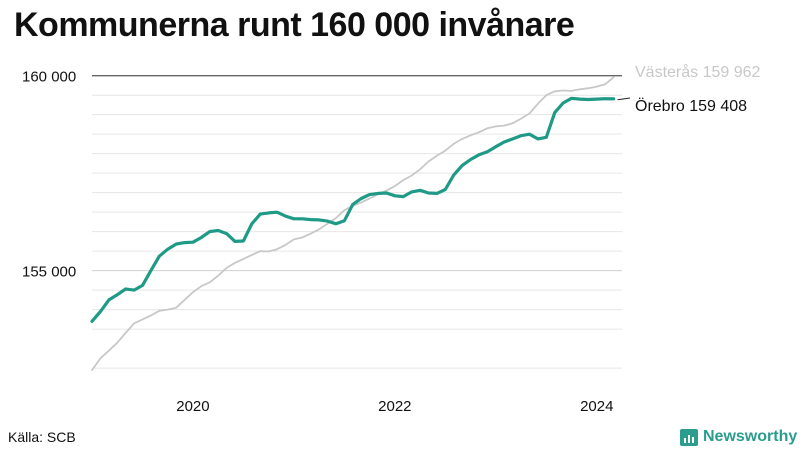 The image size is (800, 450). What do you see at coordinates (294, 25) in the screenshot?
I see `chart-title: Kommunerna runt 160 000 invånare` at bounding box center [294, 25].